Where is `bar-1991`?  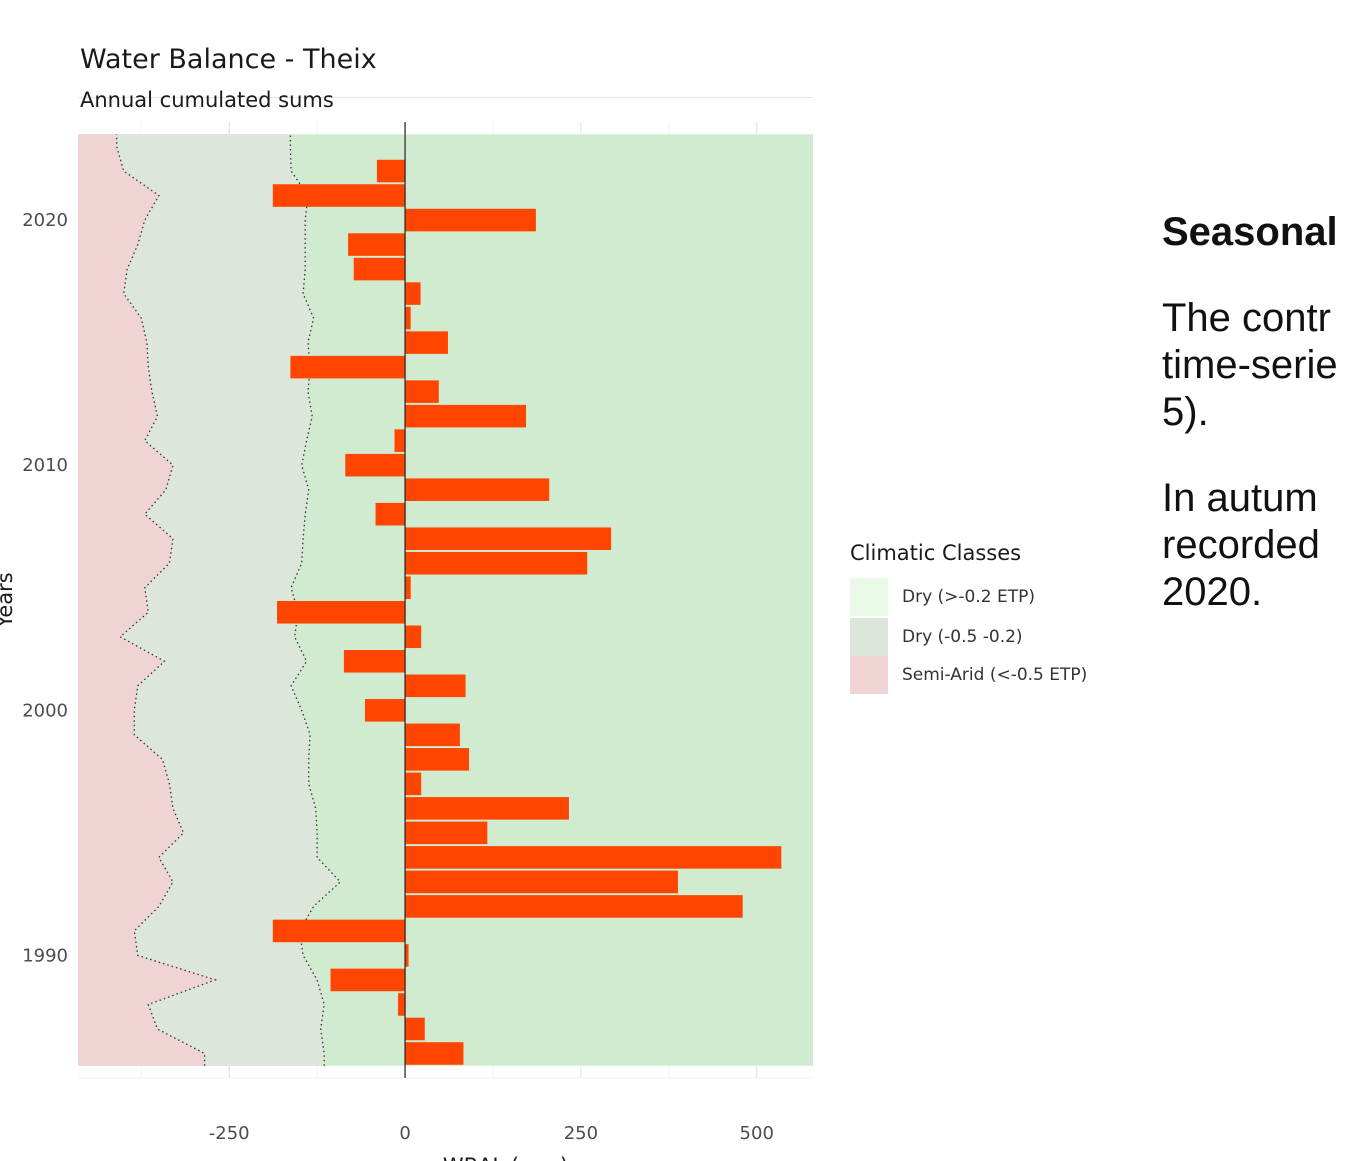 bar-1991 is located at coordinates (339, 931).